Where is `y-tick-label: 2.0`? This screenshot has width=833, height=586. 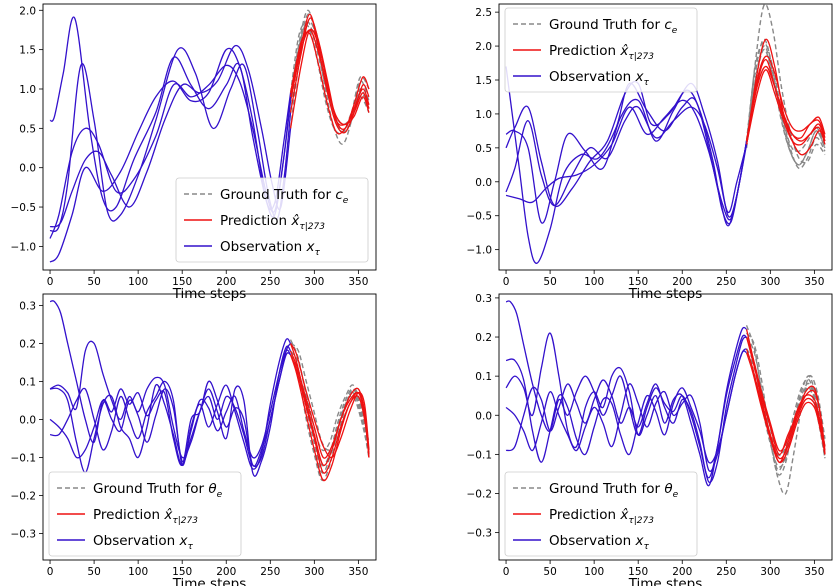
y-tick-label: 2.0 is located at coordinates (483, 47).